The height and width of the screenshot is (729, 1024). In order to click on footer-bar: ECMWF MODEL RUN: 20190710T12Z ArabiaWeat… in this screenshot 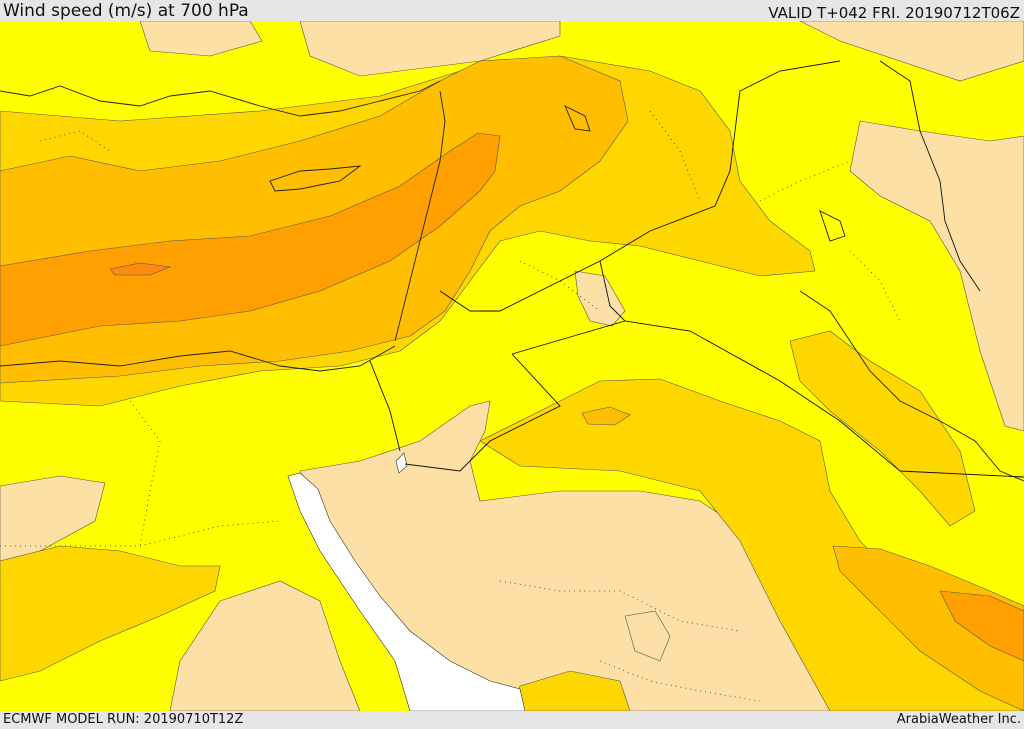, I will do `click(512, 720)`.